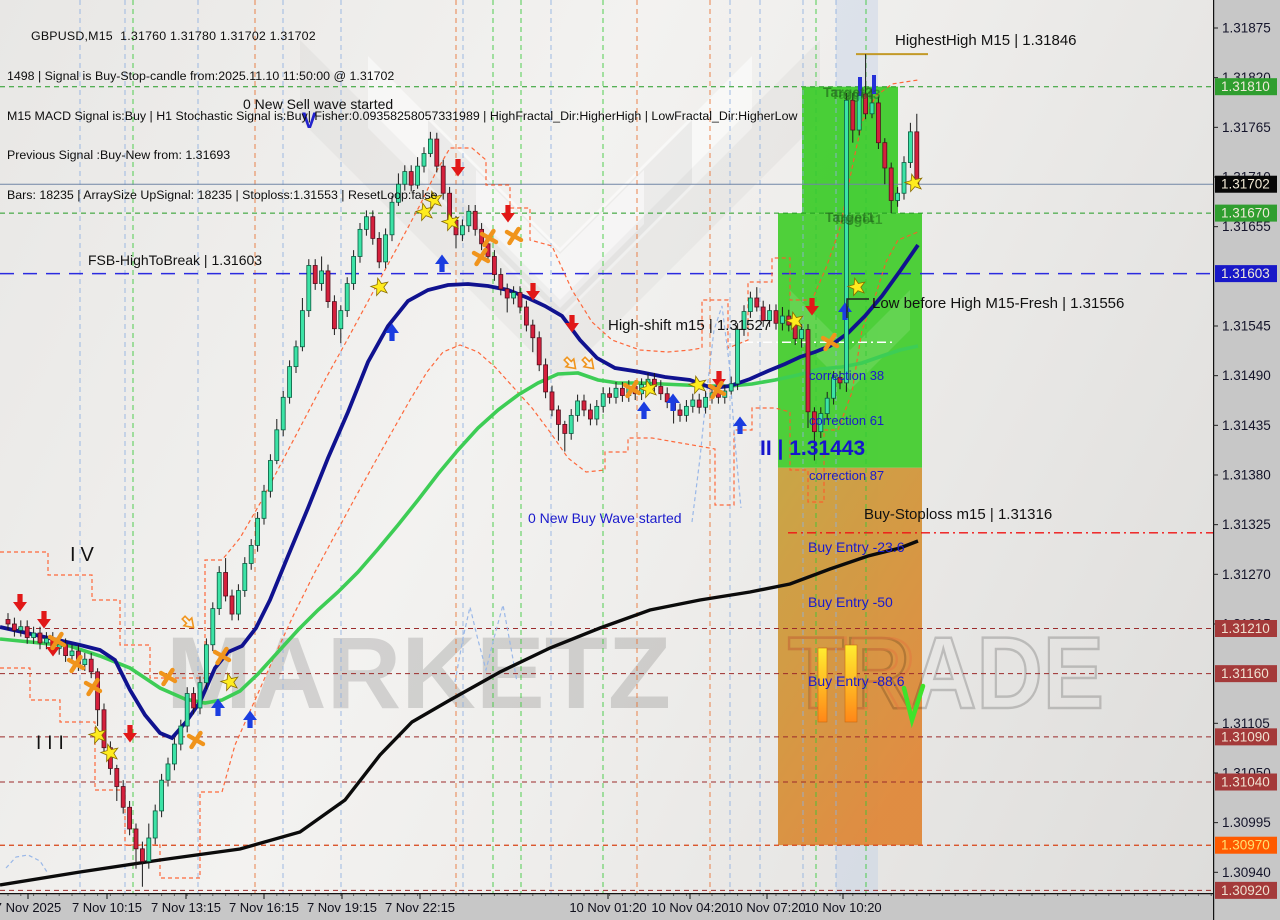 The width and height of the screenshot is (1280, 920). Describe the element at coordinates (913, 706) in the screenshot. I see `check-mark-icon` at that location.